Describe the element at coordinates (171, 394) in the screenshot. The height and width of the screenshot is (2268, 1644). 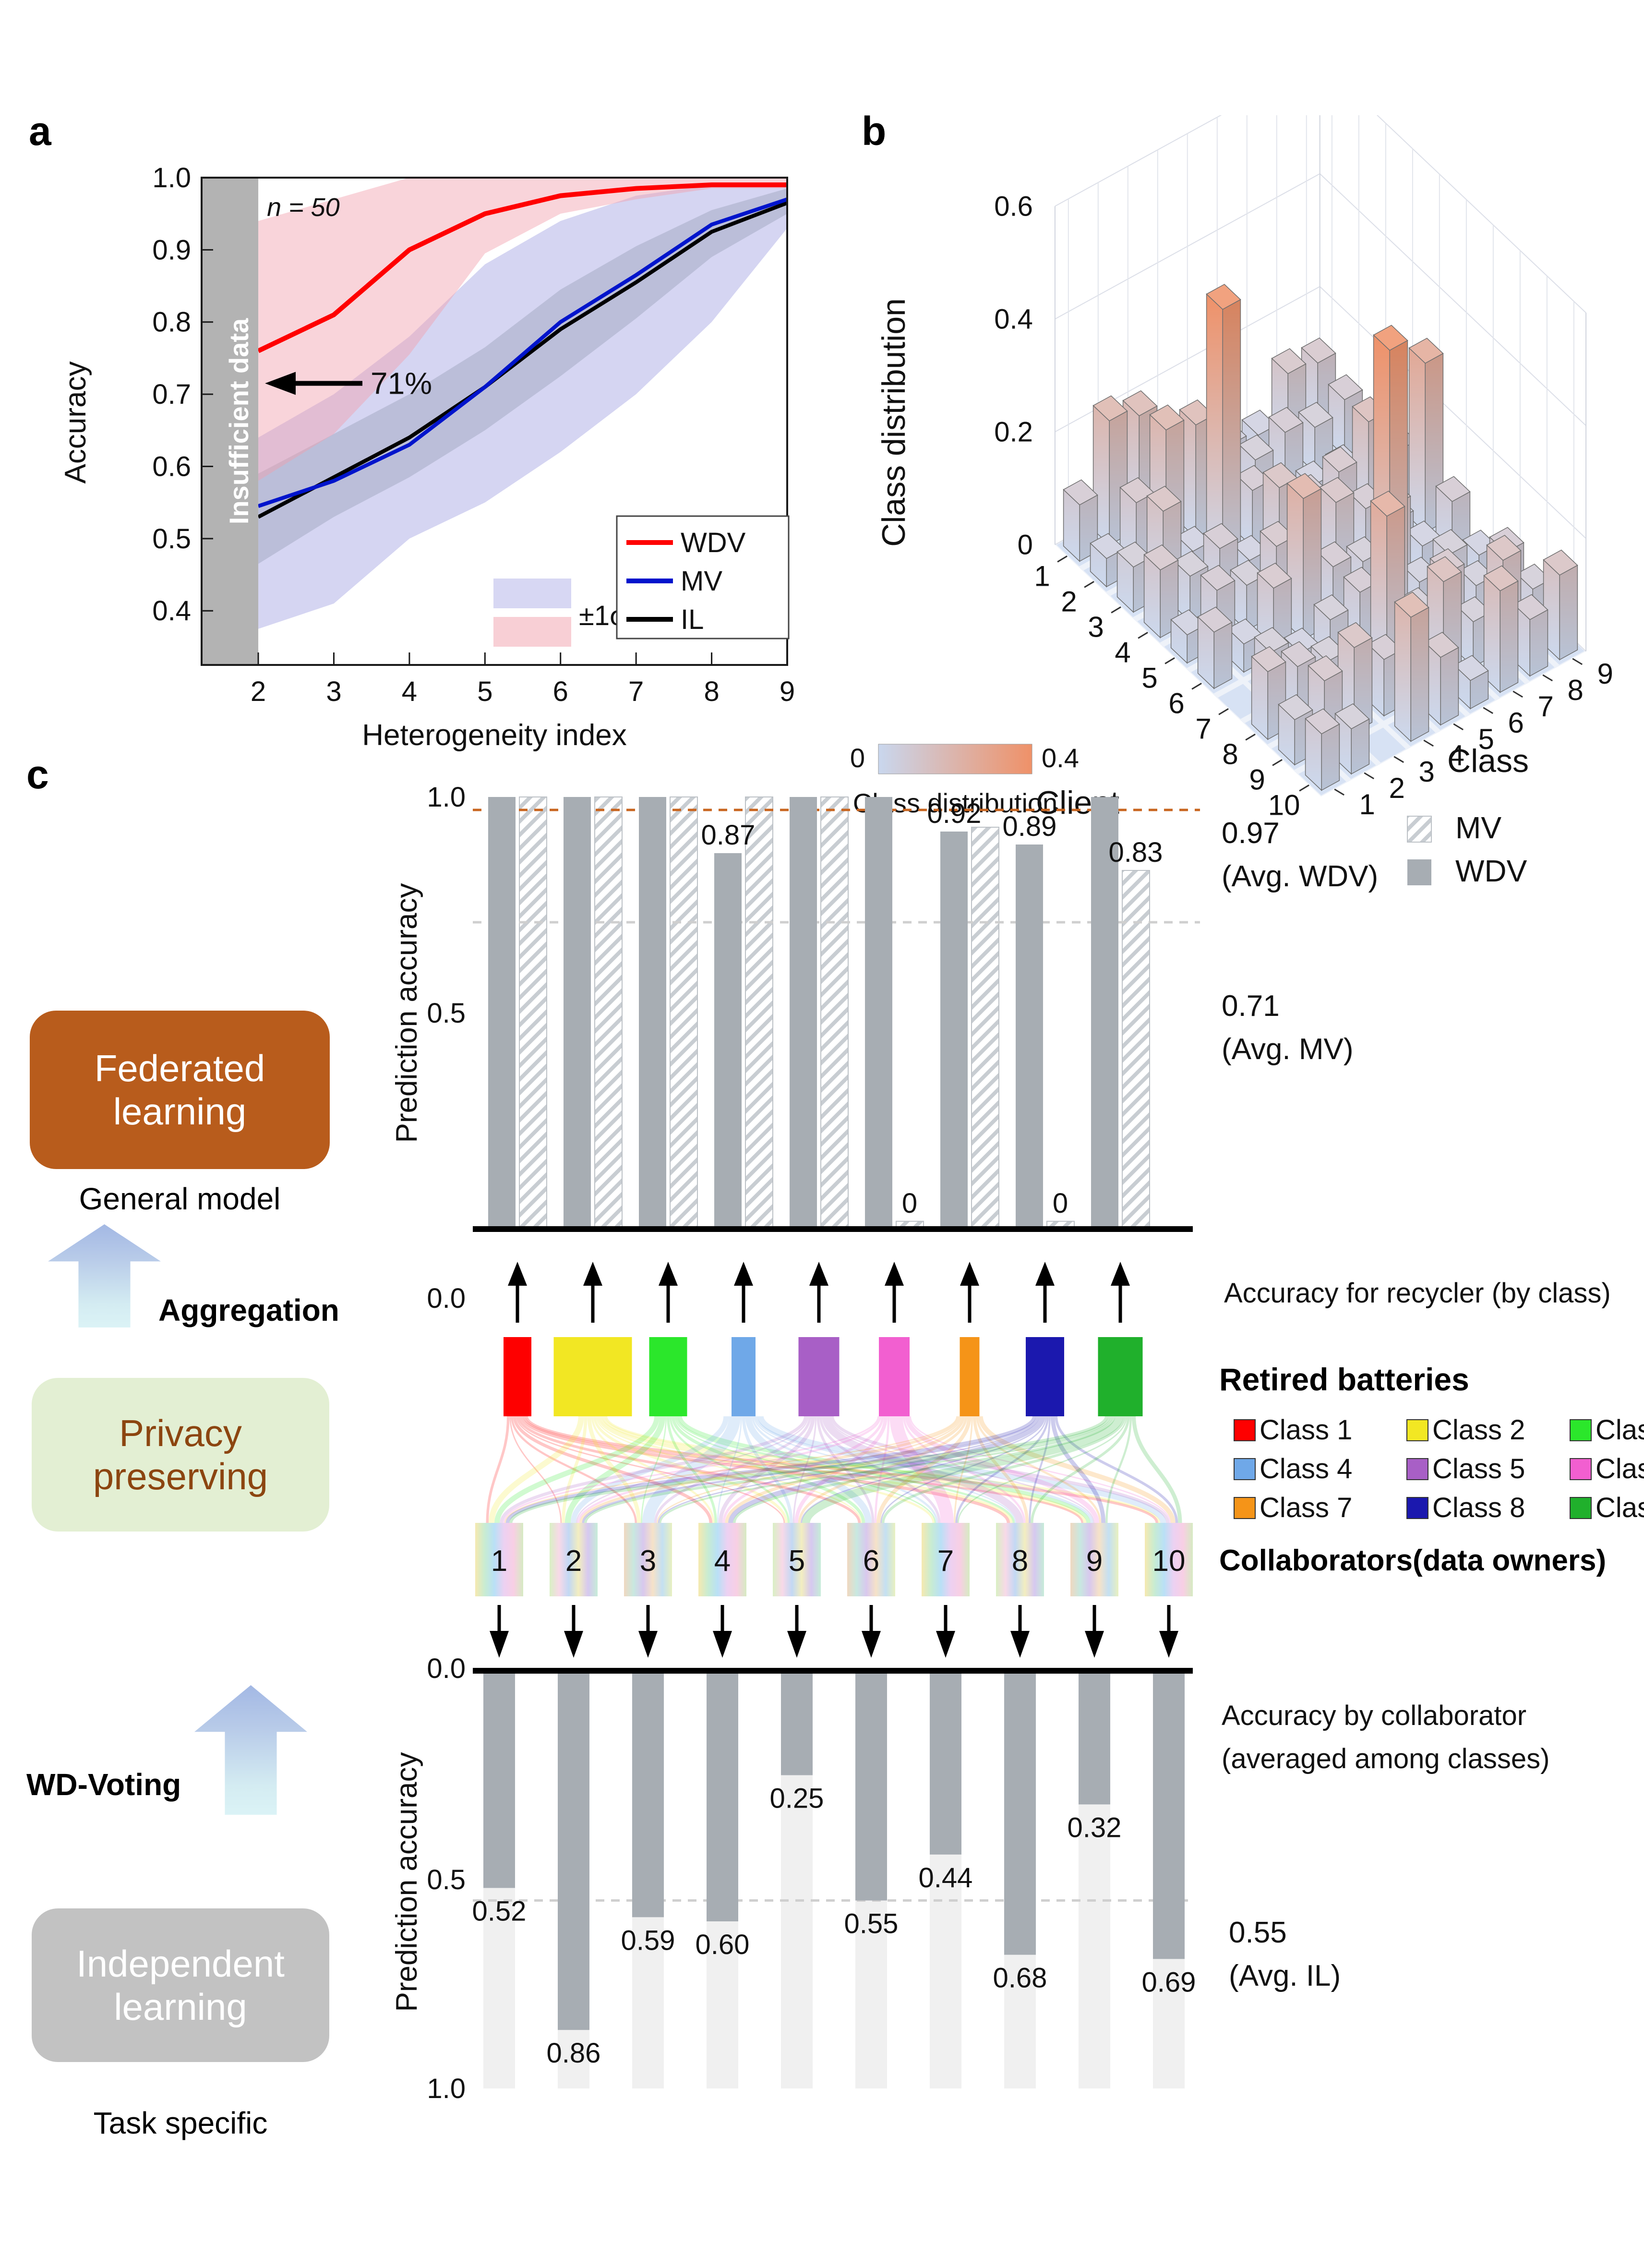
I see `svg-text: 0.7` at that location.